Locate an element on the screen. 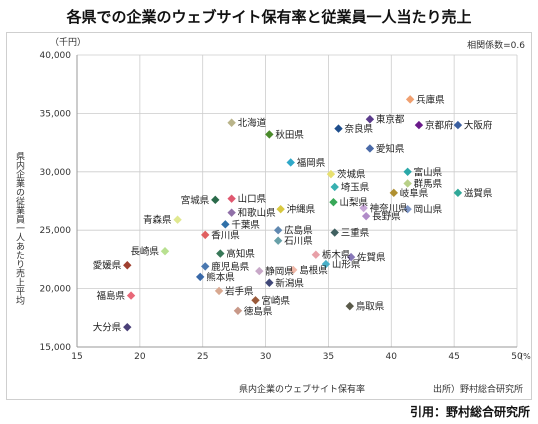 Image resolution: width=538 pixels, height=424 pixels. data-point-label: 和歌山県 is located at coordinates (257, 213).